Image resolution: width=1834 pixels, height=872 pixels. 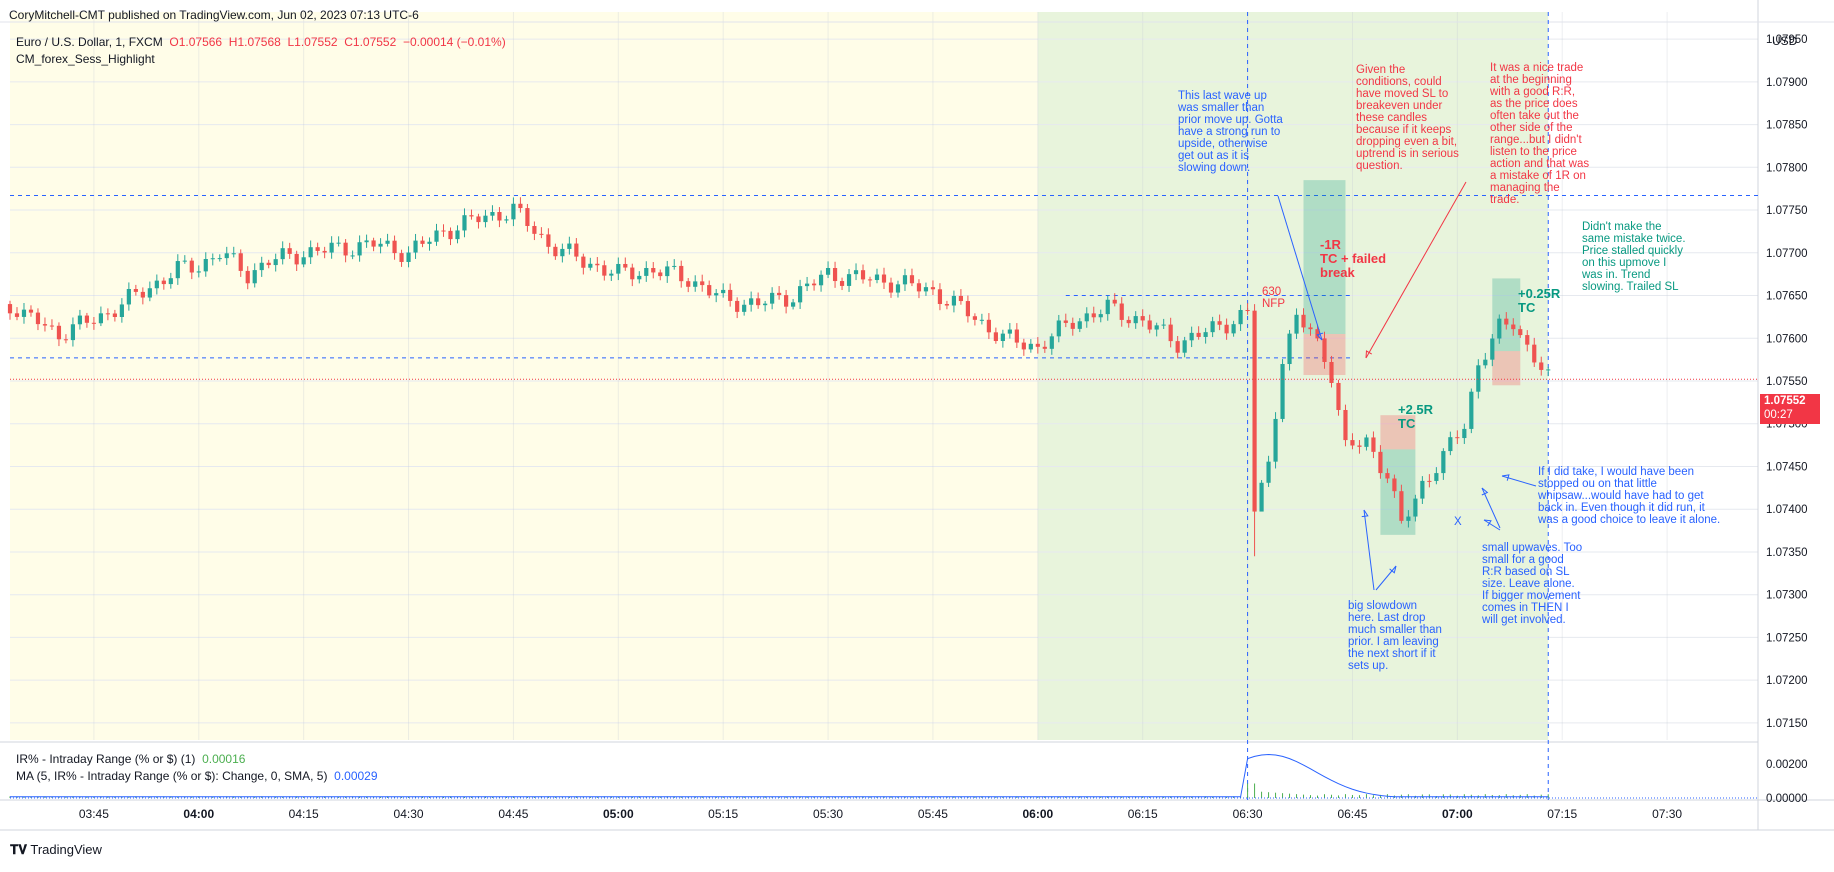 What do you see at coordinates (1353, 258) in the screenshot?
I see `minus-1r-label: -1R TC + failed break` at bounding box center [1353, 258].